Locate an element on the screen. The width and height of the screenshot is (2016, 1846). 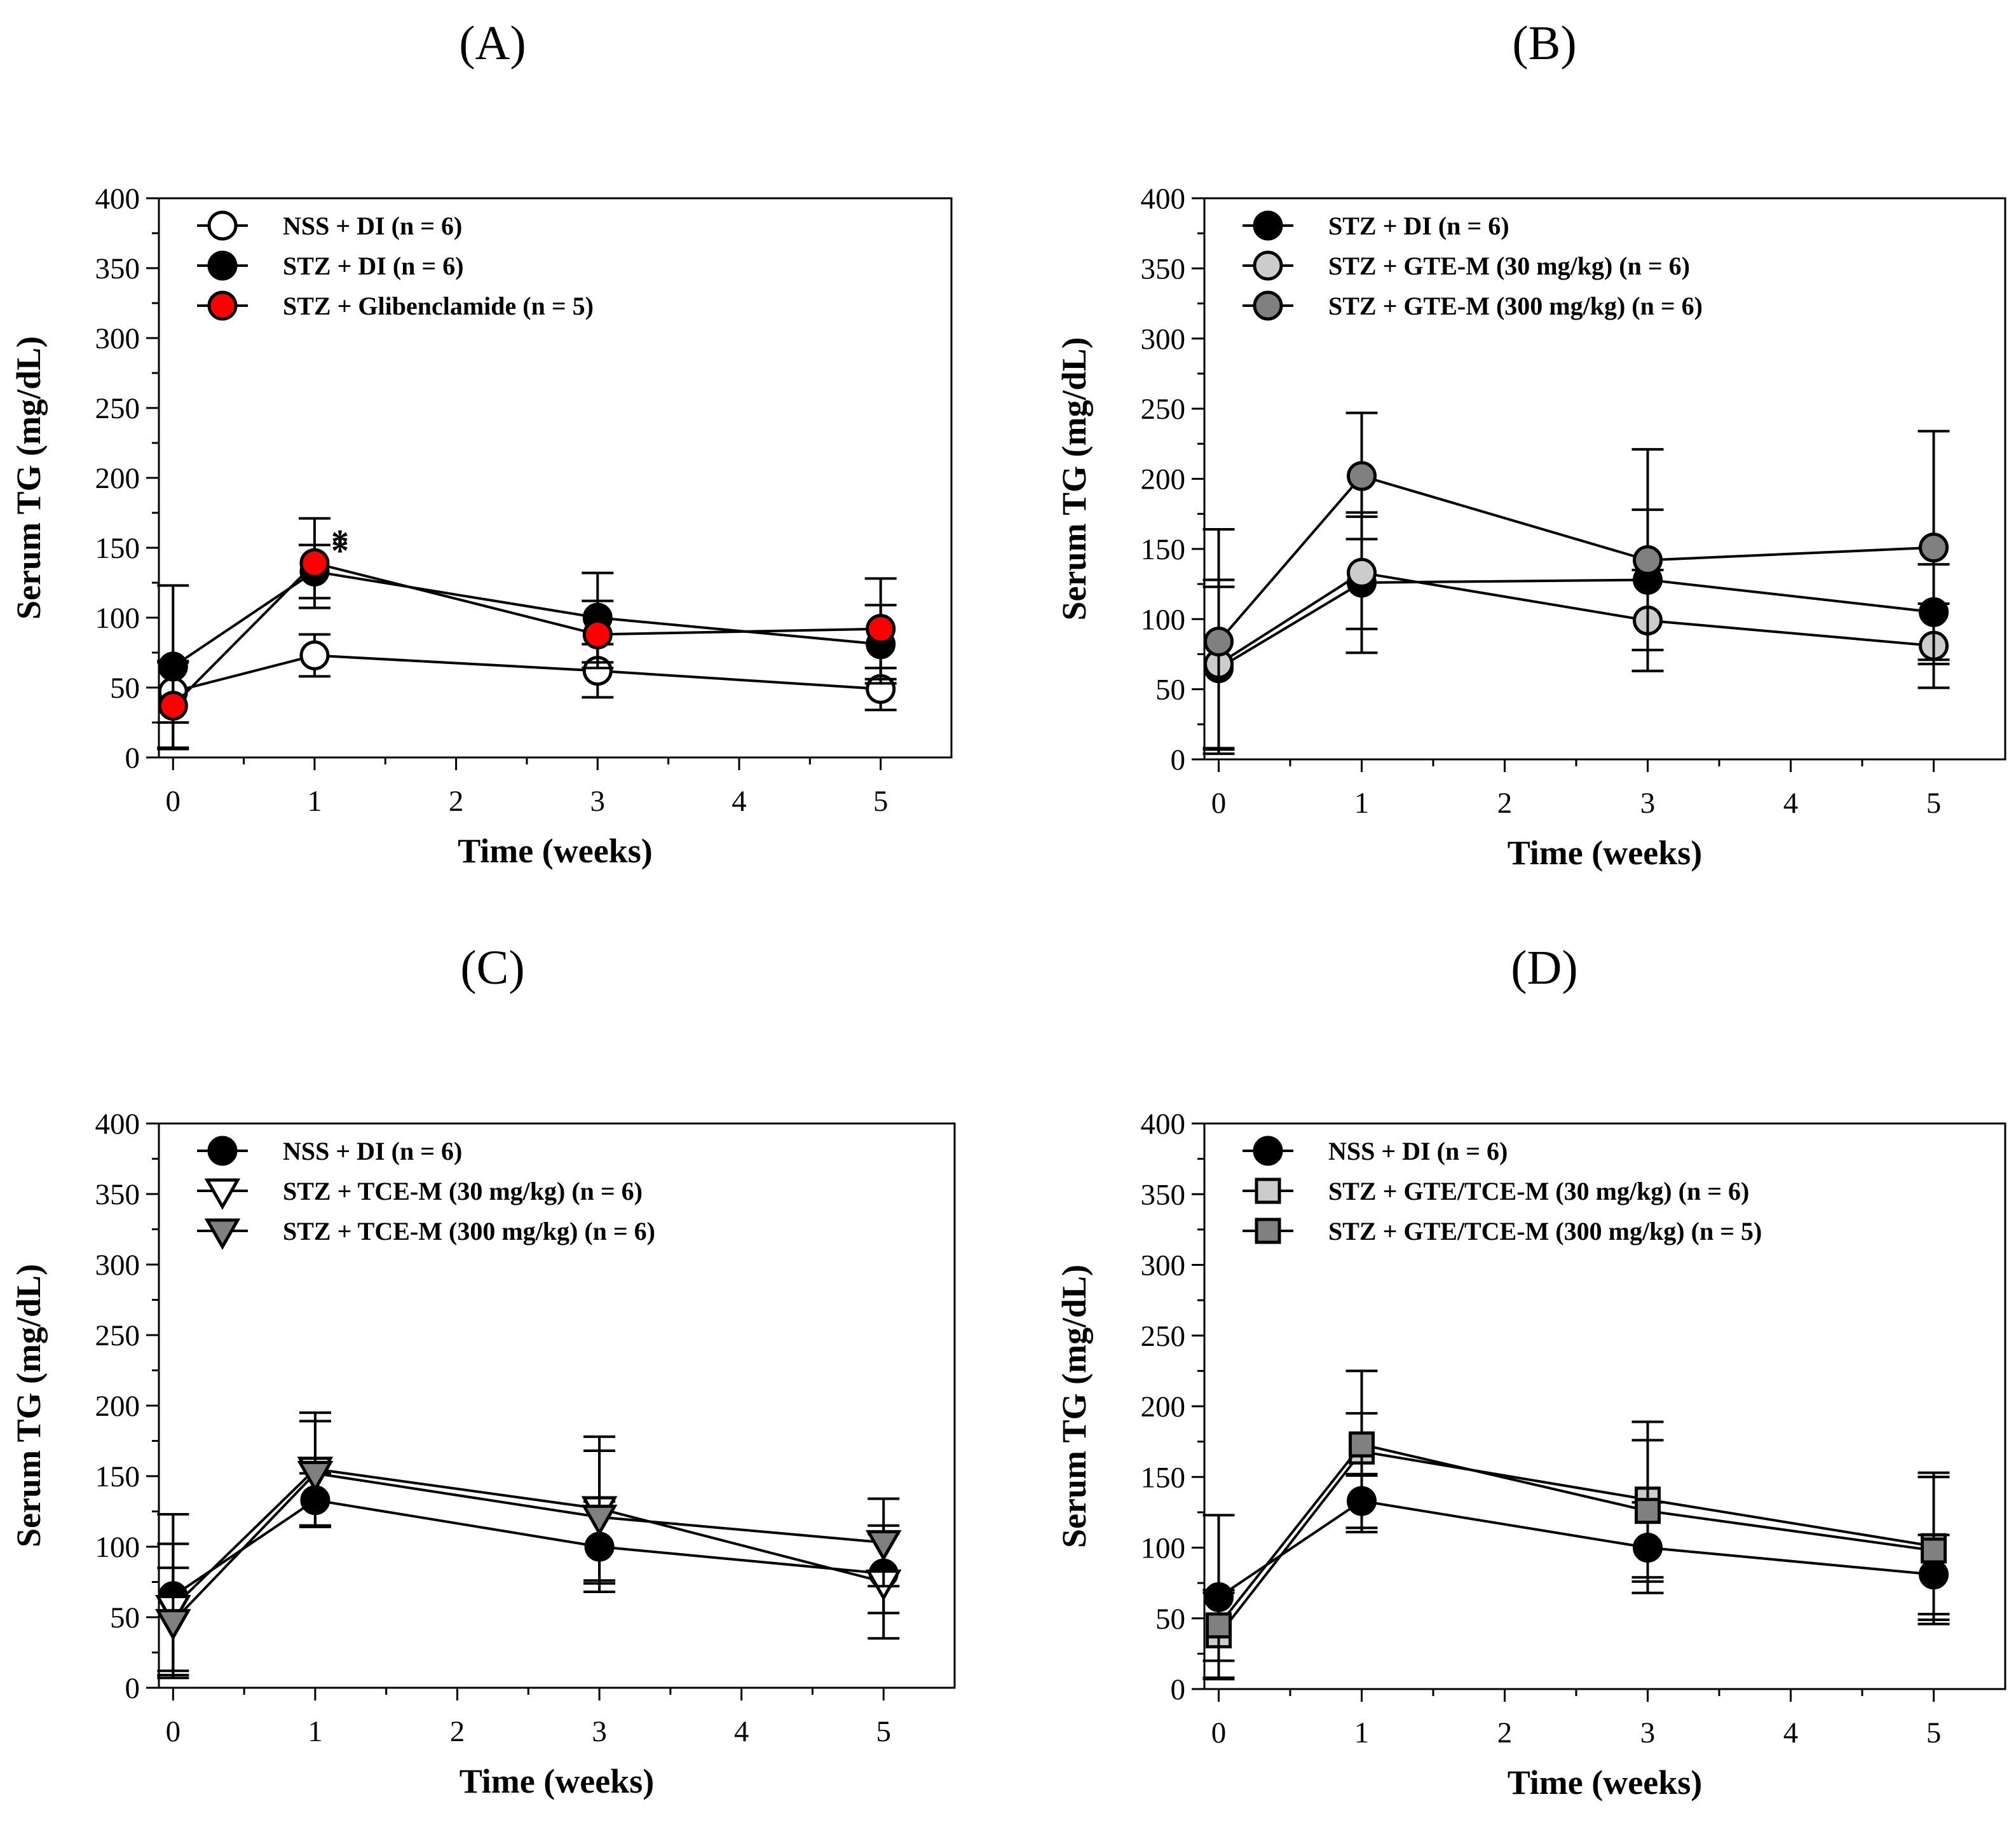
panel-c-nss_di-line is located at coordinates (528, 1548).